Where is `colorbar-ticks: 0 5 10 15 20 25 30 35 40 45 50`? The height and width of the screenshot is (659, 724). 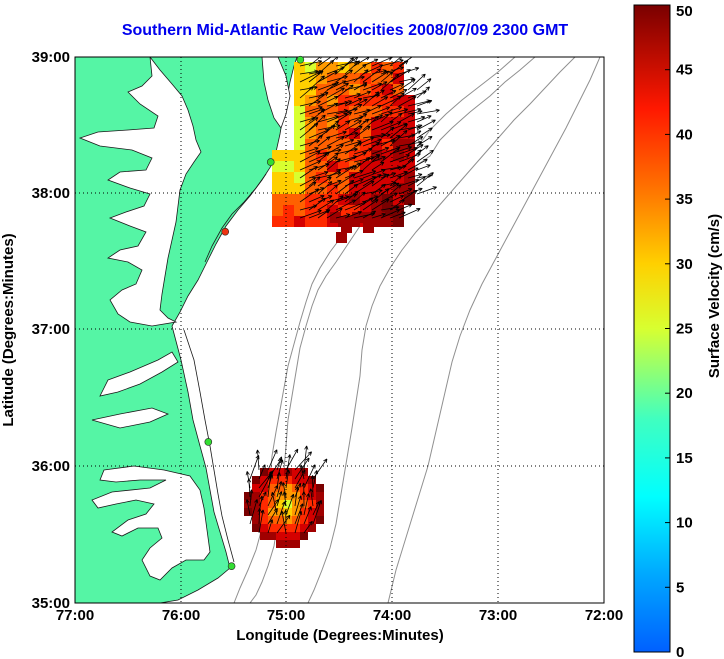
colorbar-ticks: 0 5 10 15 20 25 30 35 40 45 50 is located at coordinates (679, 331).